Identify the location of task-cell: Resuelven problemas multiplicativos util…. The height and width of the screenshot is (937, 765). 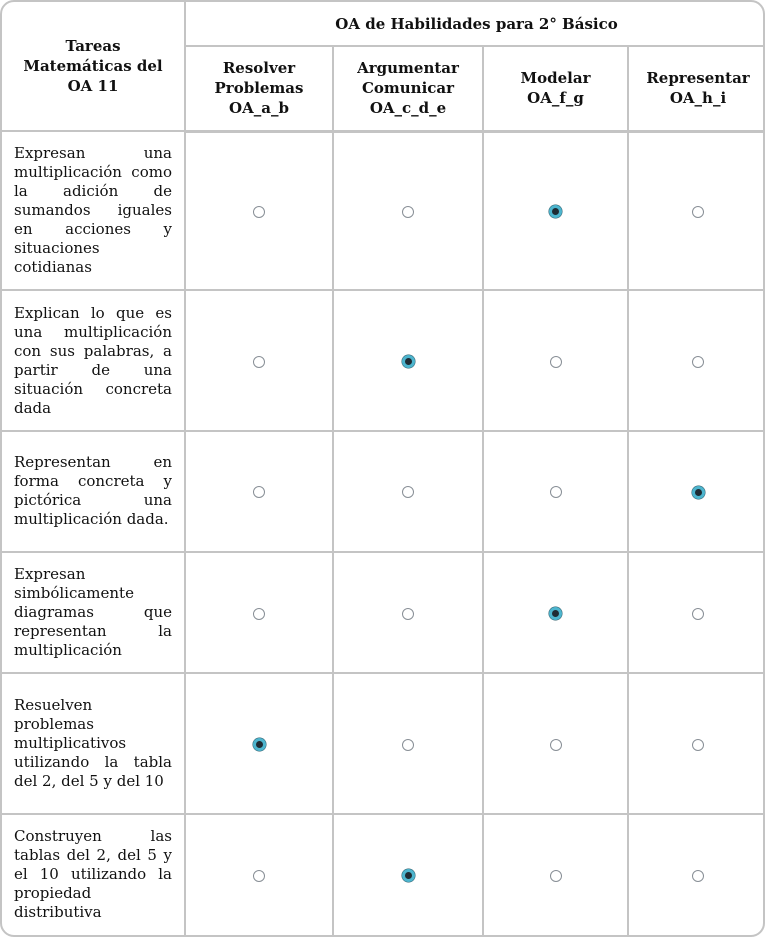
(94, 743).